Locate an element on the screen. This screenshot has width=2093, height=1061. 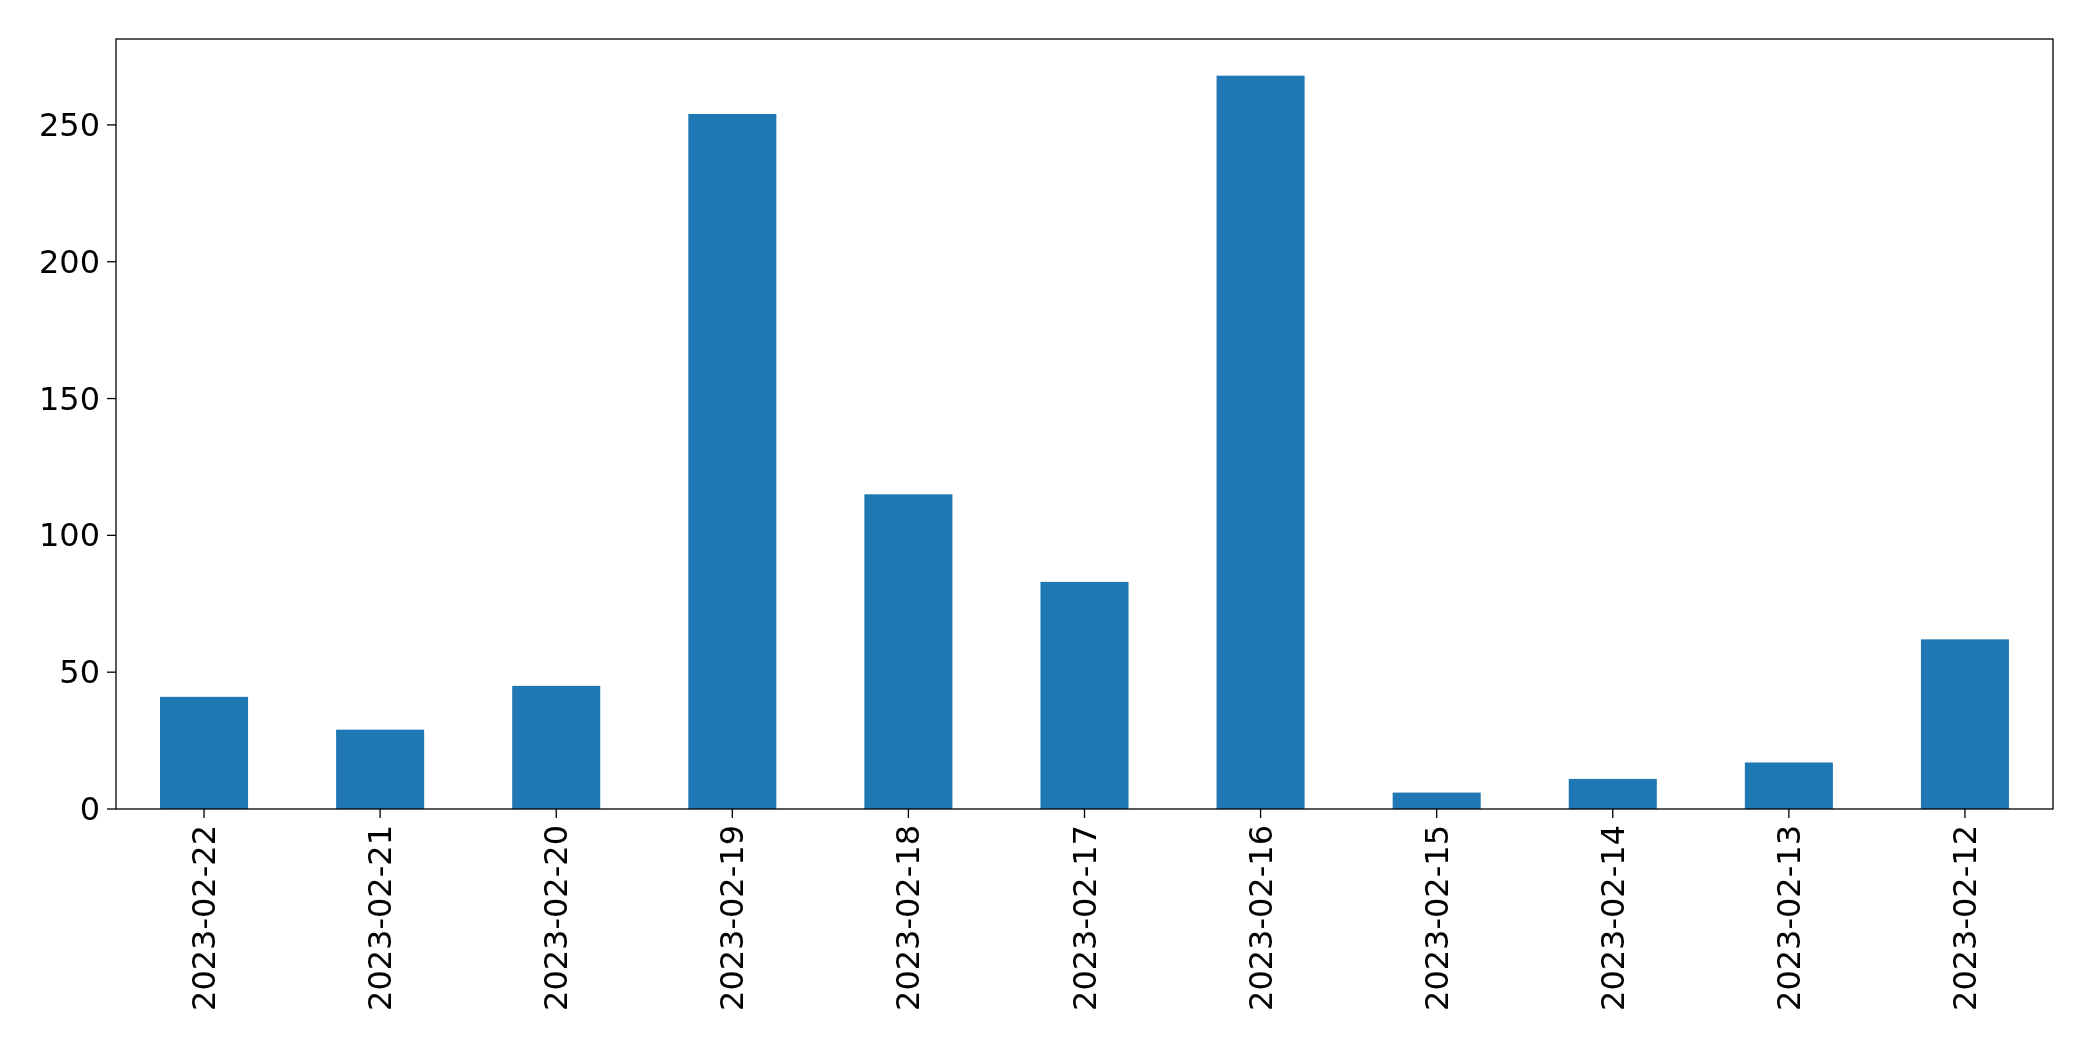
x-tick-label: 2023-02-17 is located at coordinates (1084, 918).